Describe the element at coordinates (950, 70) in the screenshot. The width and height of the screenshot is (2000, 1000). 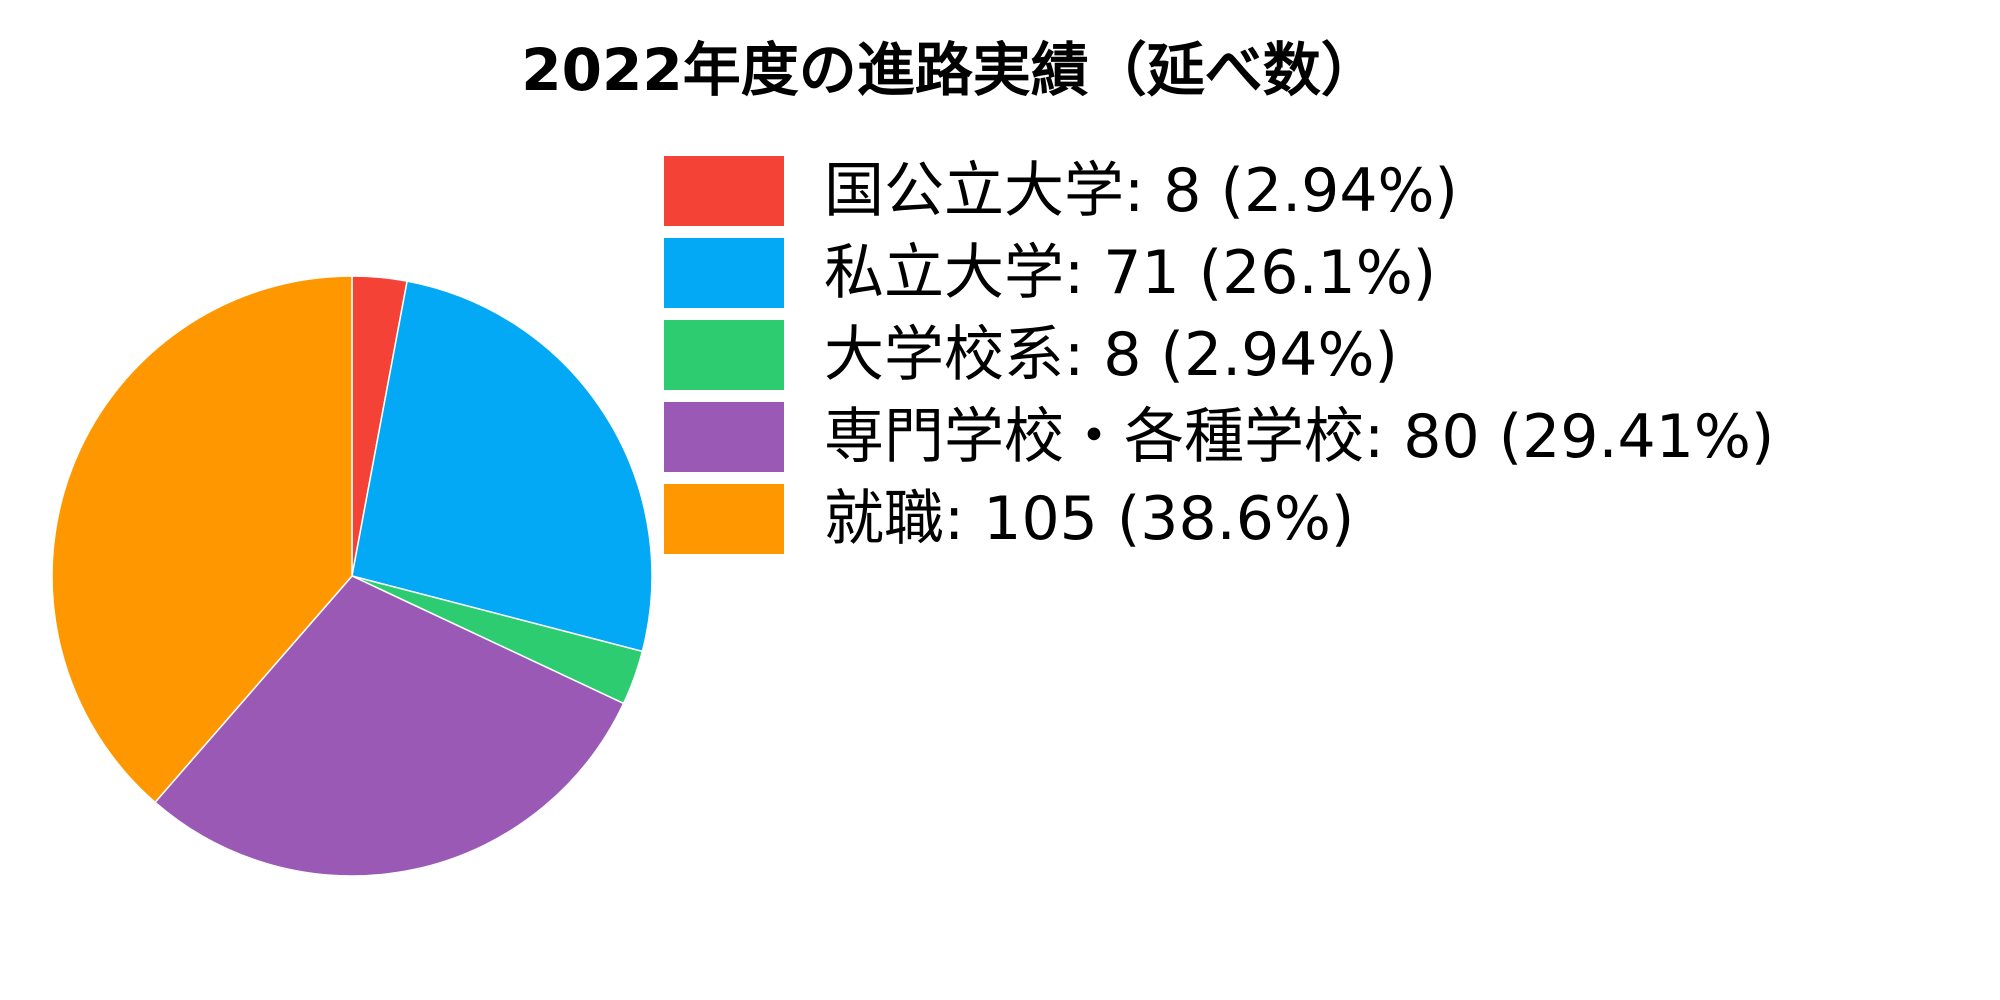
I see `chart-title: 2022年度の進路実績（延べ数）` at that location.